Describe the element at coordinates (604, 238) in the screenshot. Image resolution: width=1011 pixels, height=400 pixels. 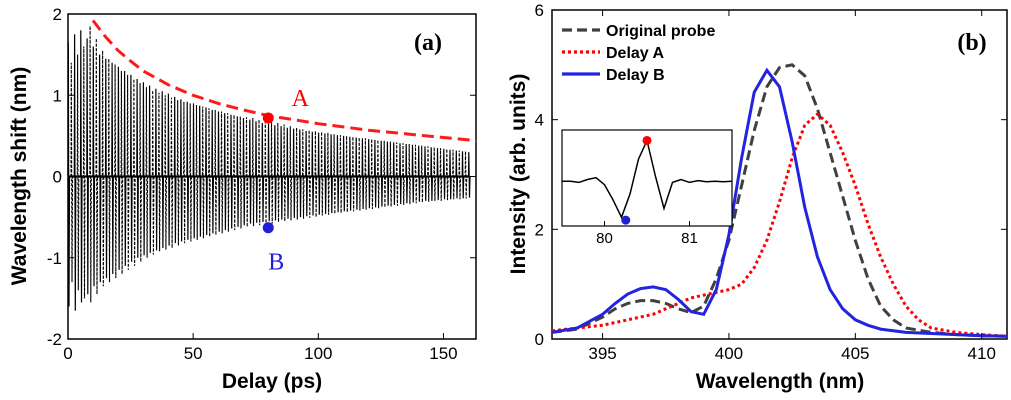
I see `inset-xtick: 80` at that location.